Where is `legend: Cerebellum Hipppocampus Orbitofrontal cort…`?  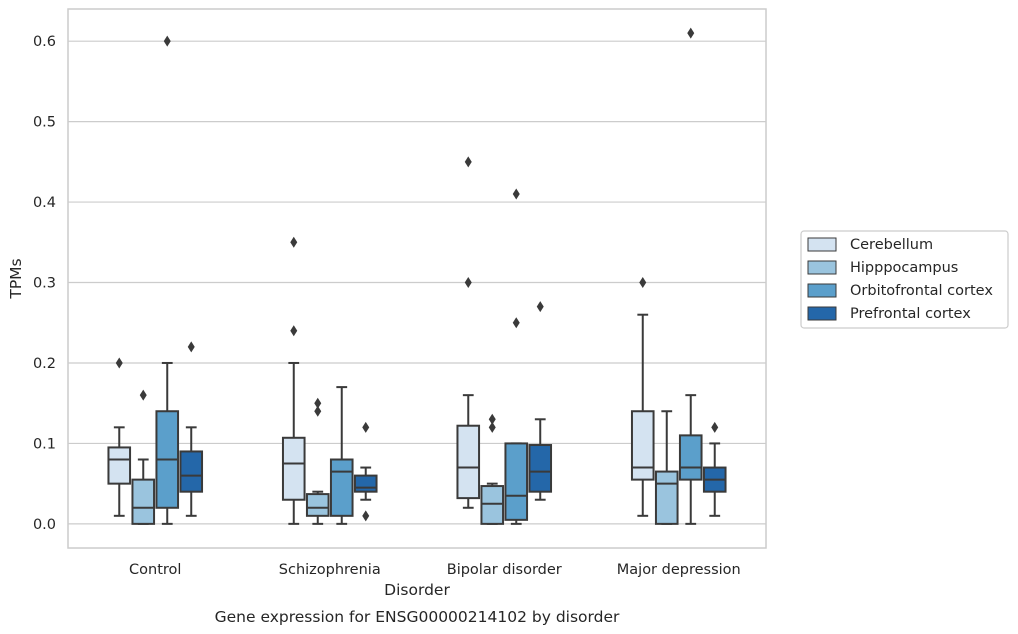
legend: Cerebellum Hipppocampus Orbitofrontal cort… is located at coordinates (904, 279).